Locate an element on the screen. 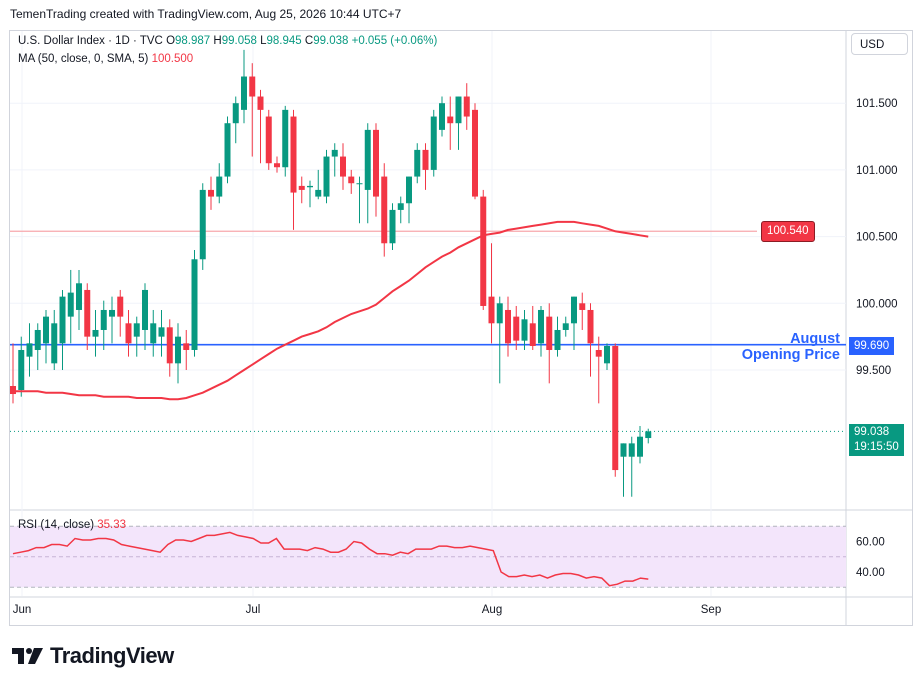  august-annotation: August Opening Price is located at coordinates (770, 347).